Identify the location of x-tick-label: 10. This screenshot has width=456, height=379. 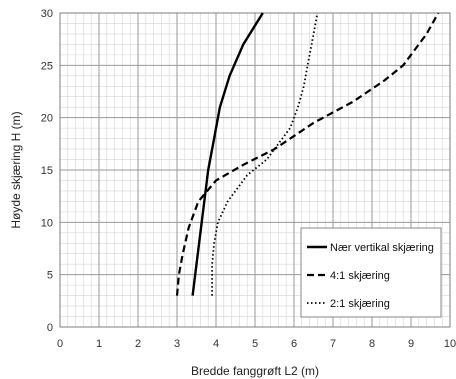
(450, 344).